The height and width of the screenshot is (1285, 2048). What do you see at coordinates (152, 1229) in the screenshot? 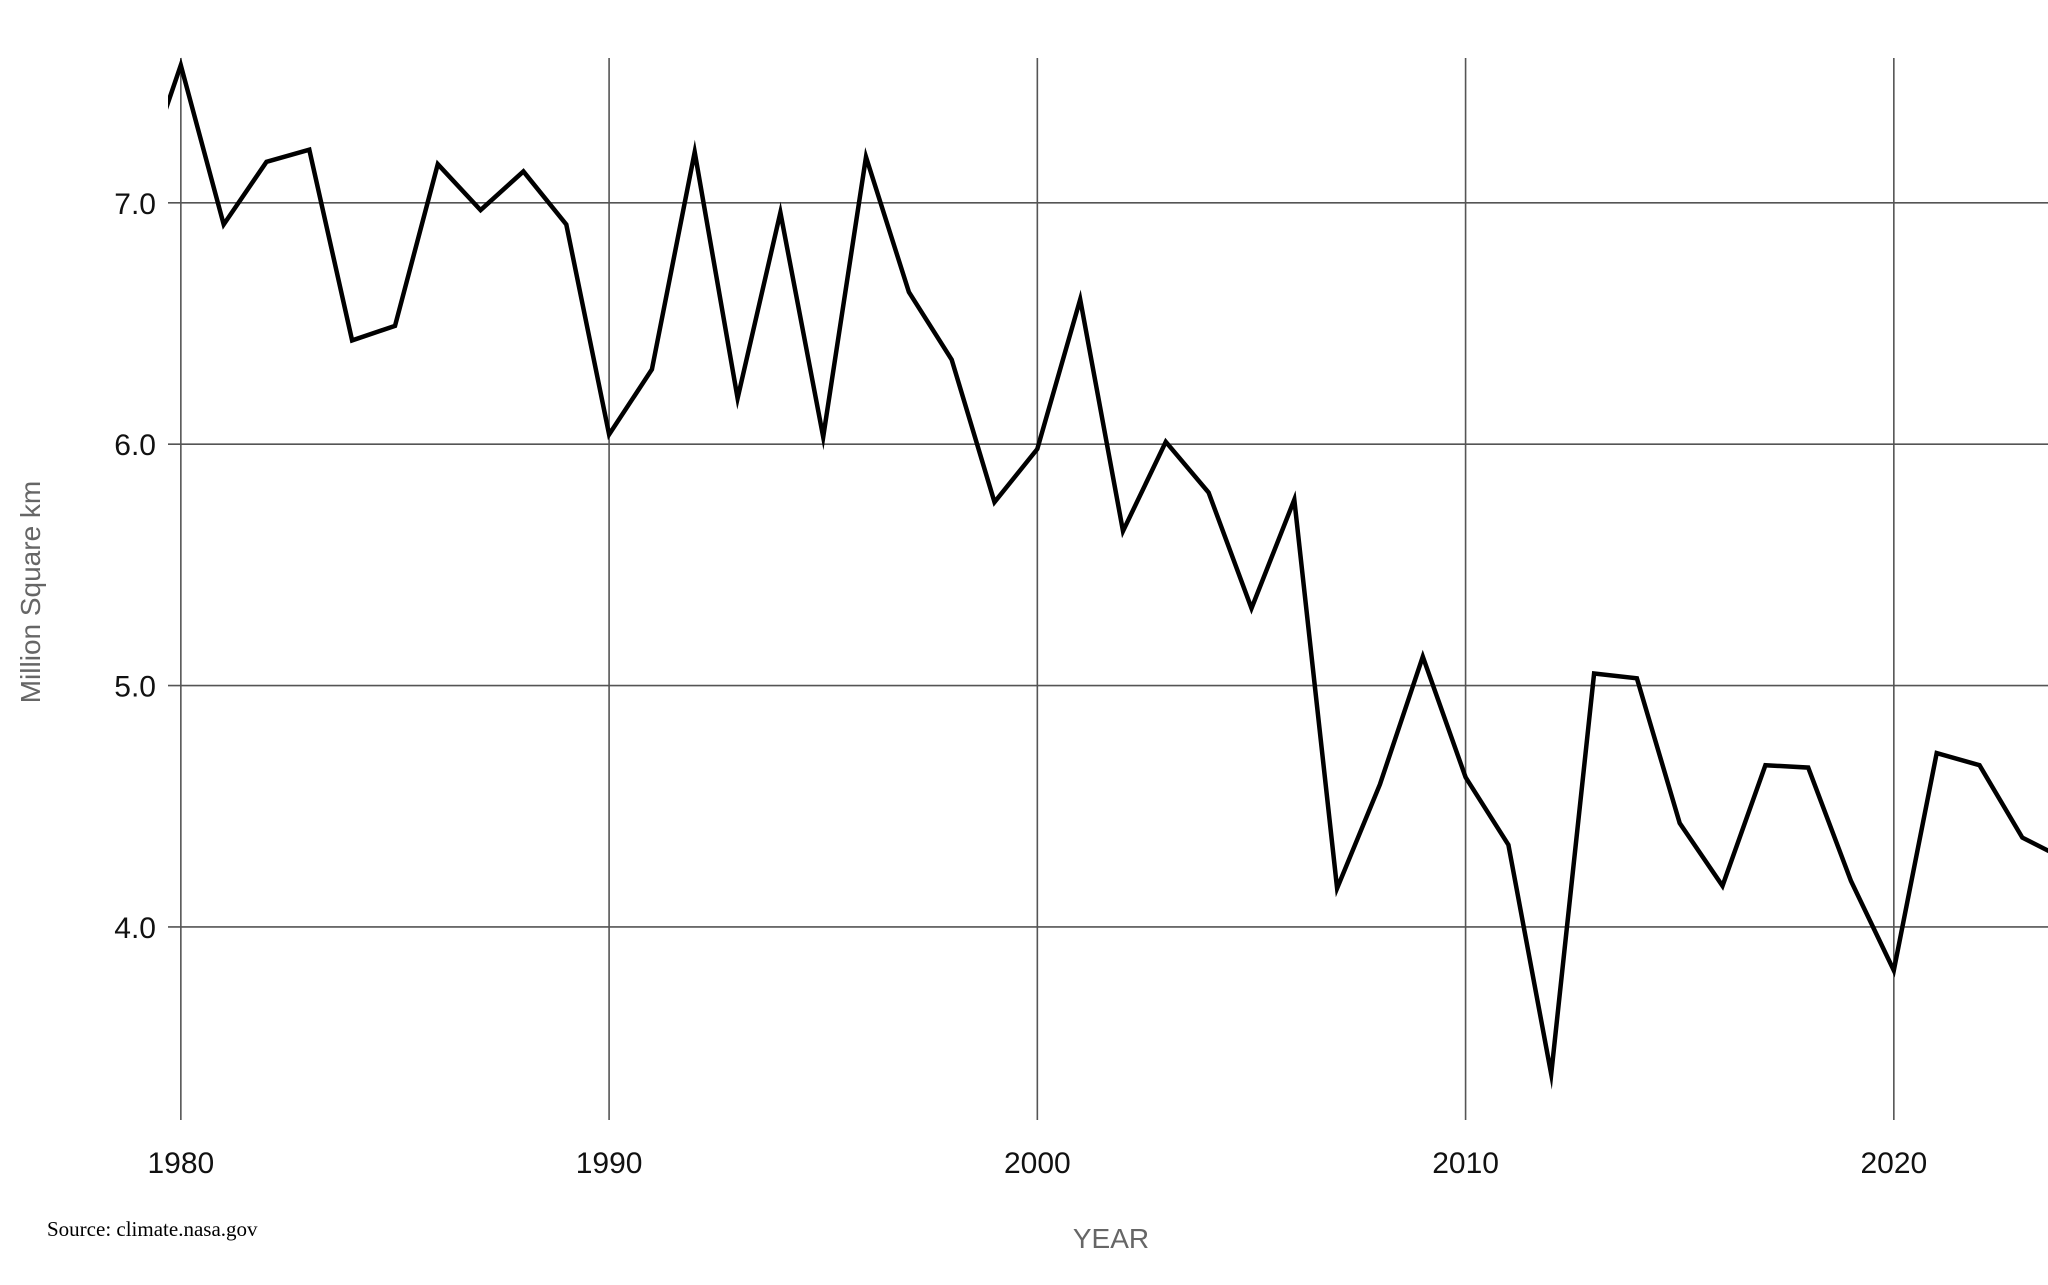
I see `source-note: Source: climate.nasa.gov` at bounding box center [152, 1229].